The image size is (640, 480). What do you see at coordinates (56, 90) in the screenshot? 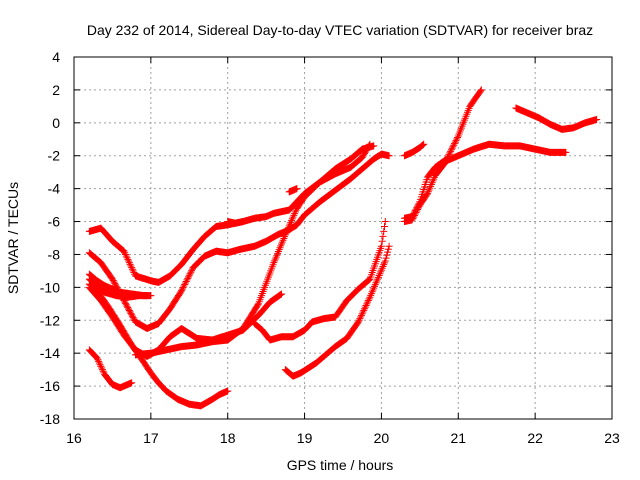
I see `y-tick-label: 2` at bounding box center [56, 90].